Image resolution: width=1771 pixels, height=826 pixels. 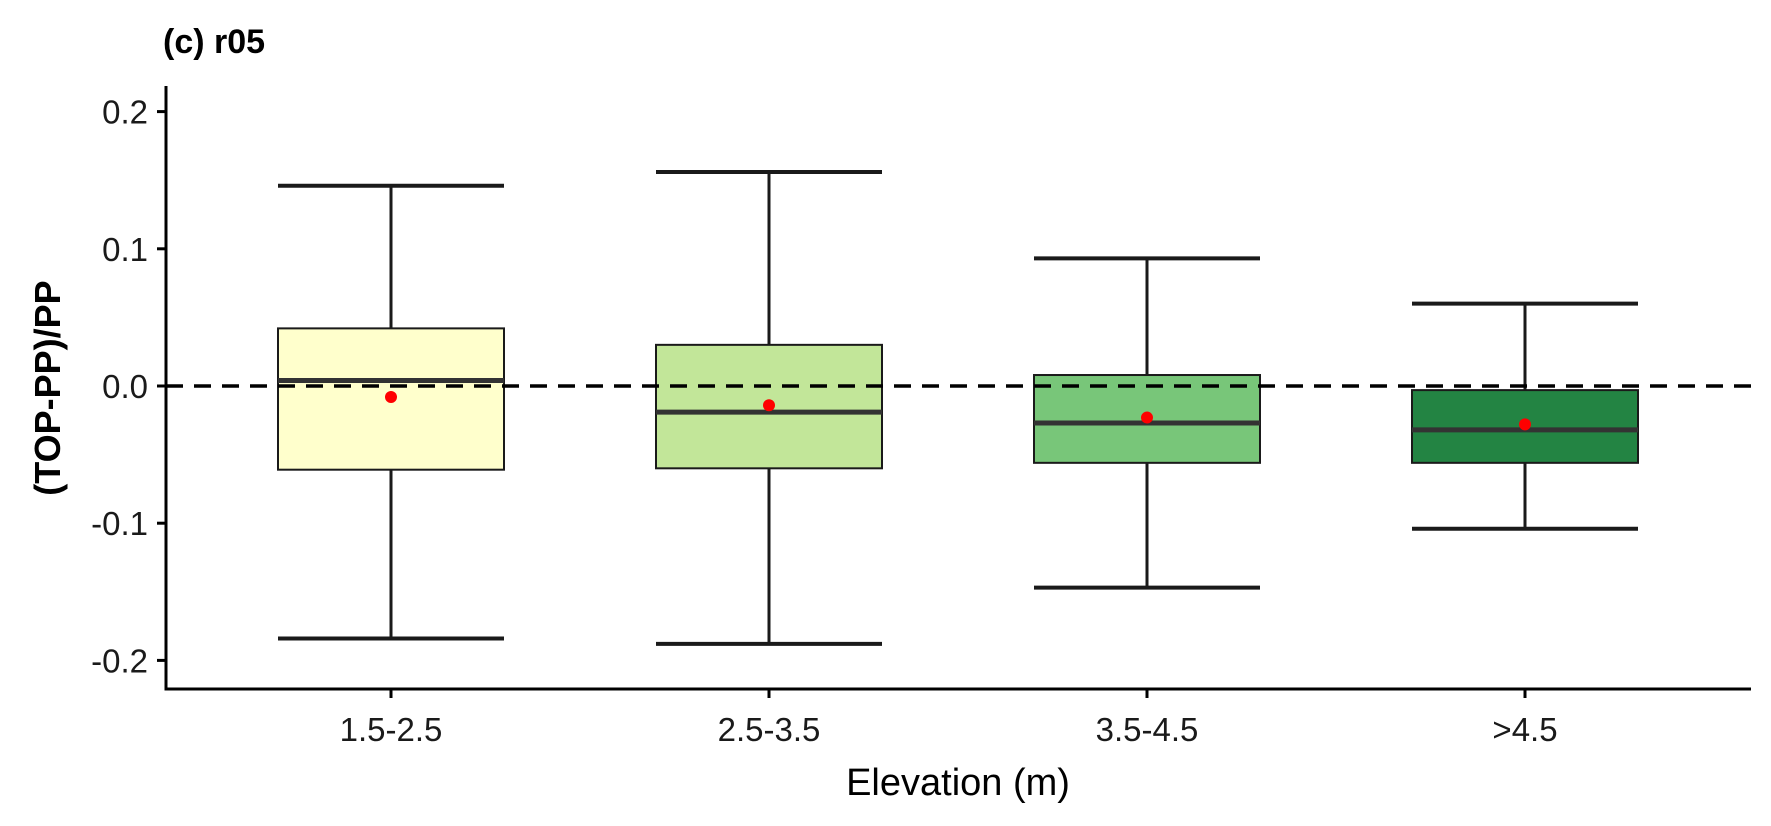 I want to click on y-tick-label: 0.0, so click(x=125, y=386).